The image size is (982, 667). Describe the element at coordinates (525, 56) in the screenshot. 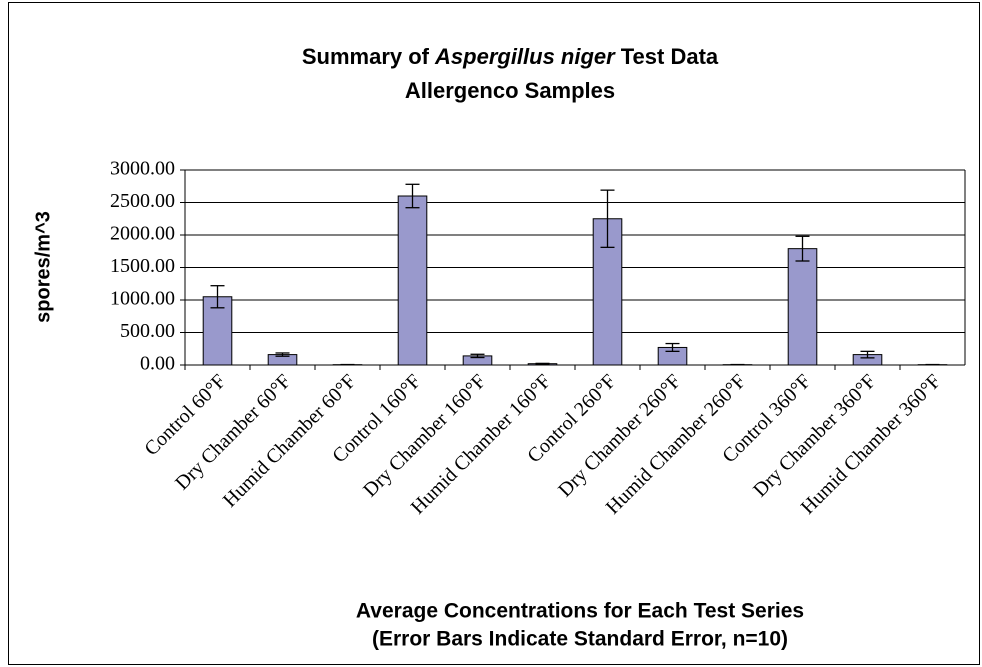

I see `title-italic: Aspergillus niger` at that location.